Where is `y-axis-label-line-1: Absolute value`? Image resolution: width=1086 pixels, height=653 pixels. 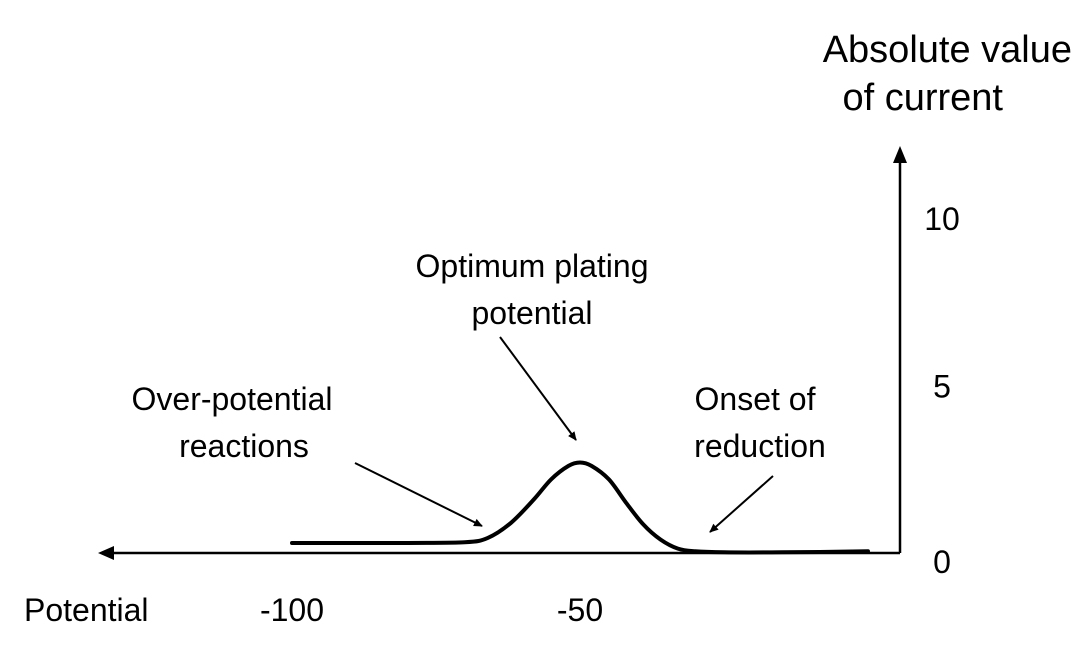 y-axis-label-line-1: Absolute value is located at coordinates (947, 50).